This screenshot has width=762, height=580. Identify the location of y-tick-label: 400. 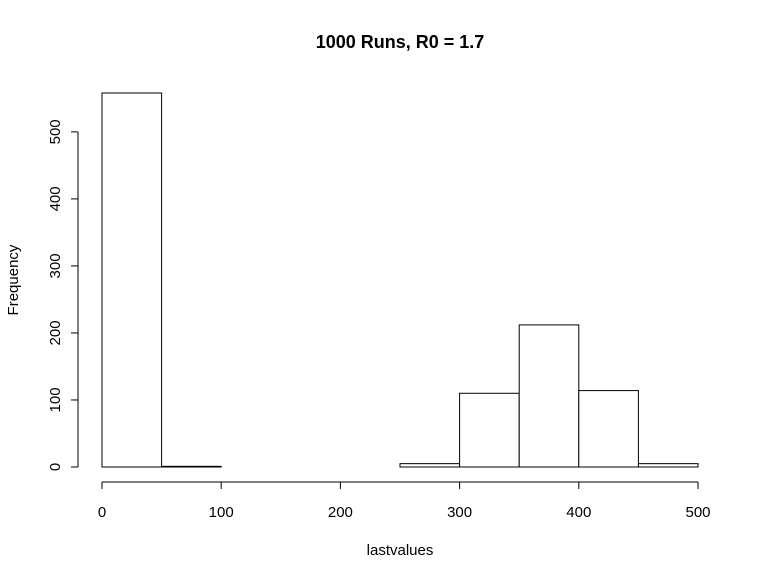
(55, 198).